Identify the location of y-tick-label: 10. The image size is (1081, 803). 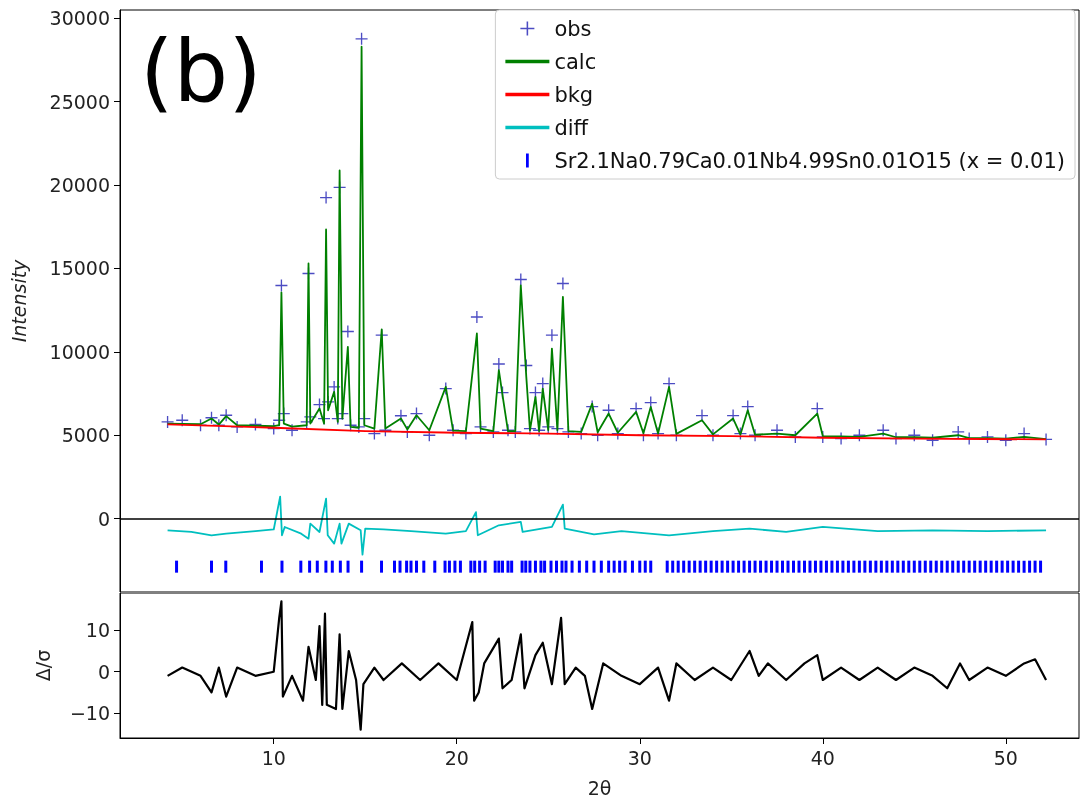
(97, 630).